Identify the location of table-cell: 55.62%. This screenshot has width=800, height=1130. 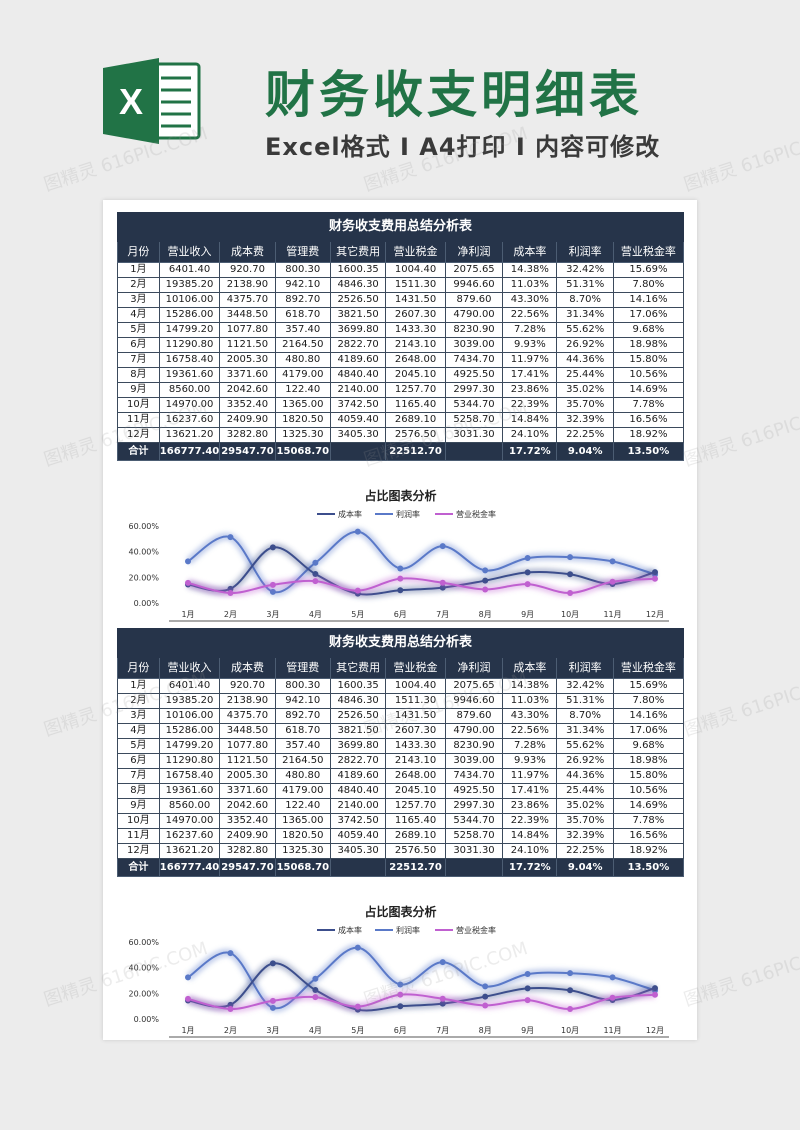
(585, 330).